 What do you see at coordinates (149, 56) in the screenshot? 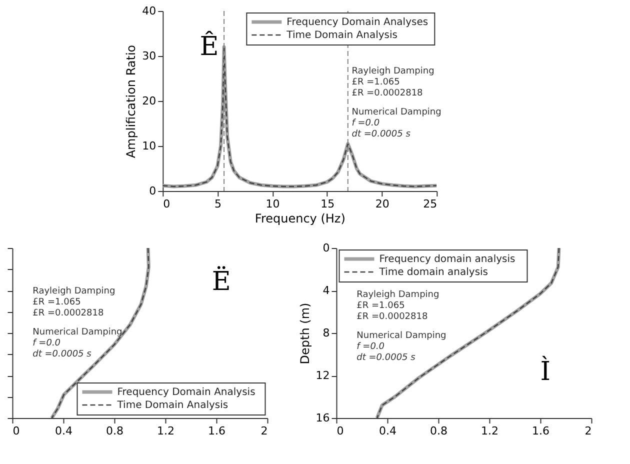
I see `y-tick-label: 30` at bounding box center [149, 56].